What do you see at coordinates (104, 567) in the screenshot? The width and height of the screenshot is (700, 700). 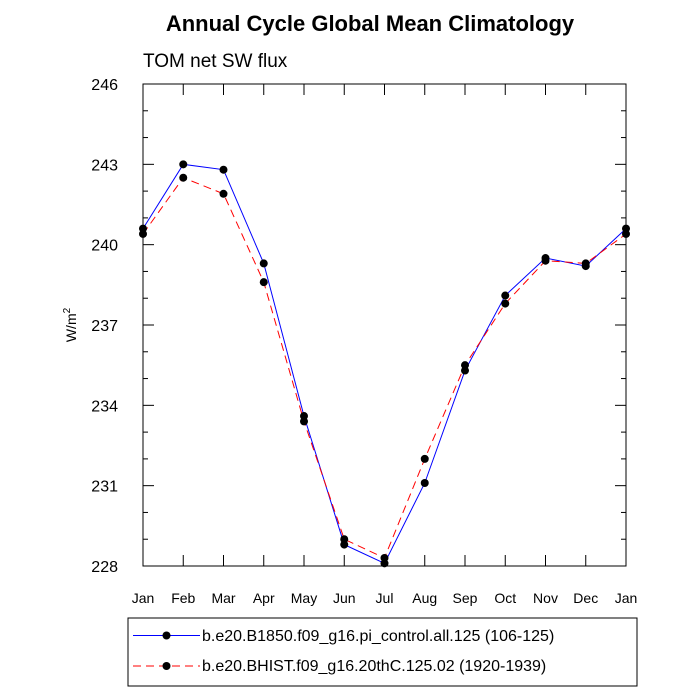 I see `y-tick-label: 228` at bounding box center [104, 567].